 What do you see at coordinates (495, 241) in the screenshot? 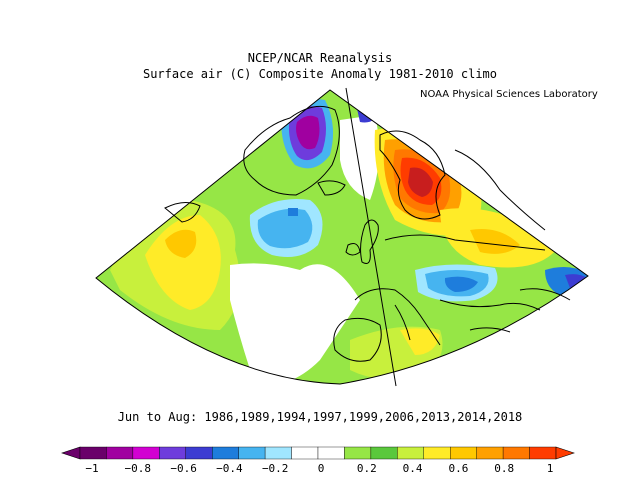
I see `east-europe-warm` at bounding box center [495, 241].